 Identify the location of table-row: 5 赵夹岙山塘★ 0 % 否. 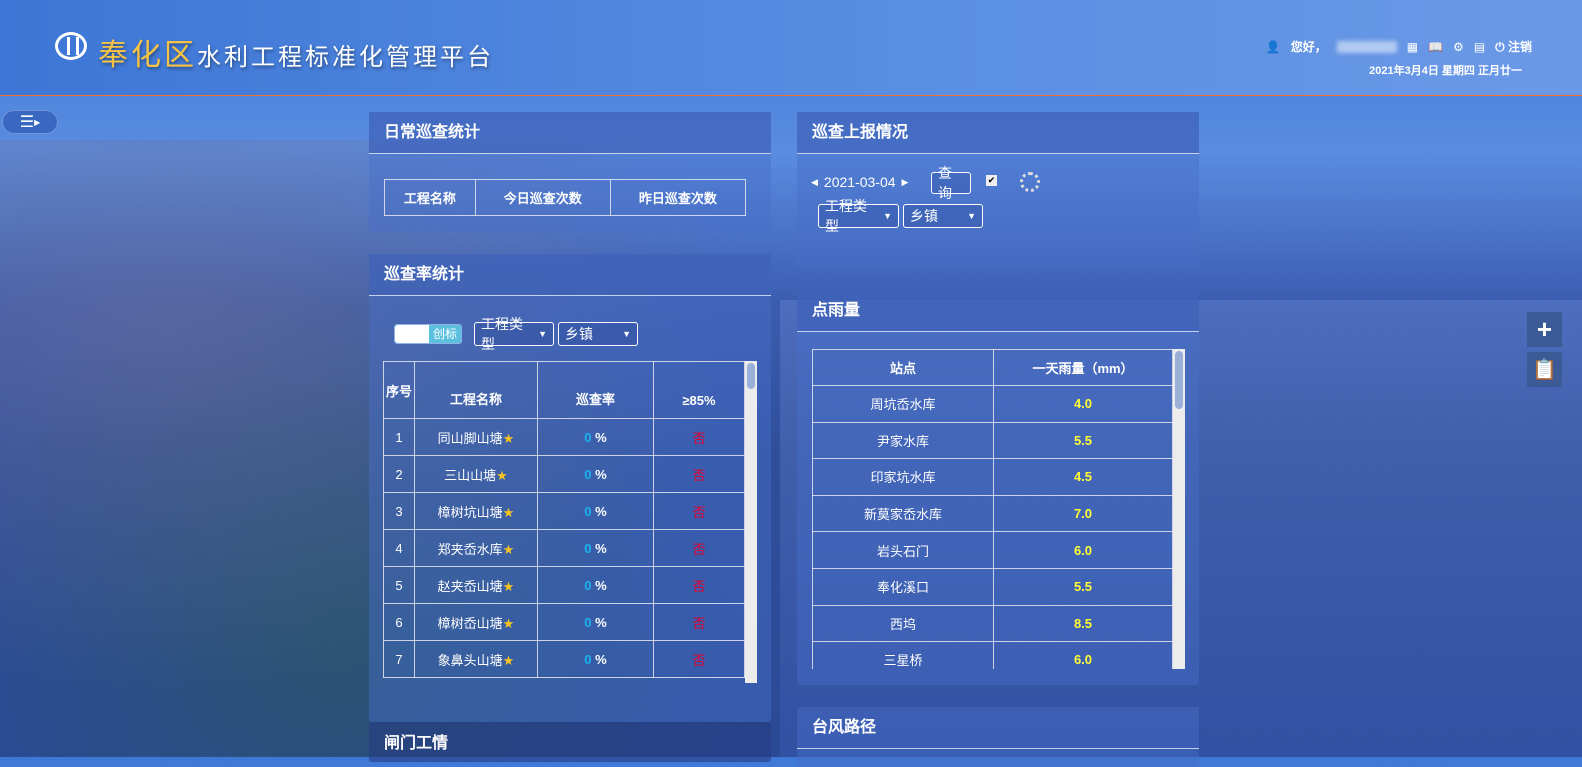
(564, 585).